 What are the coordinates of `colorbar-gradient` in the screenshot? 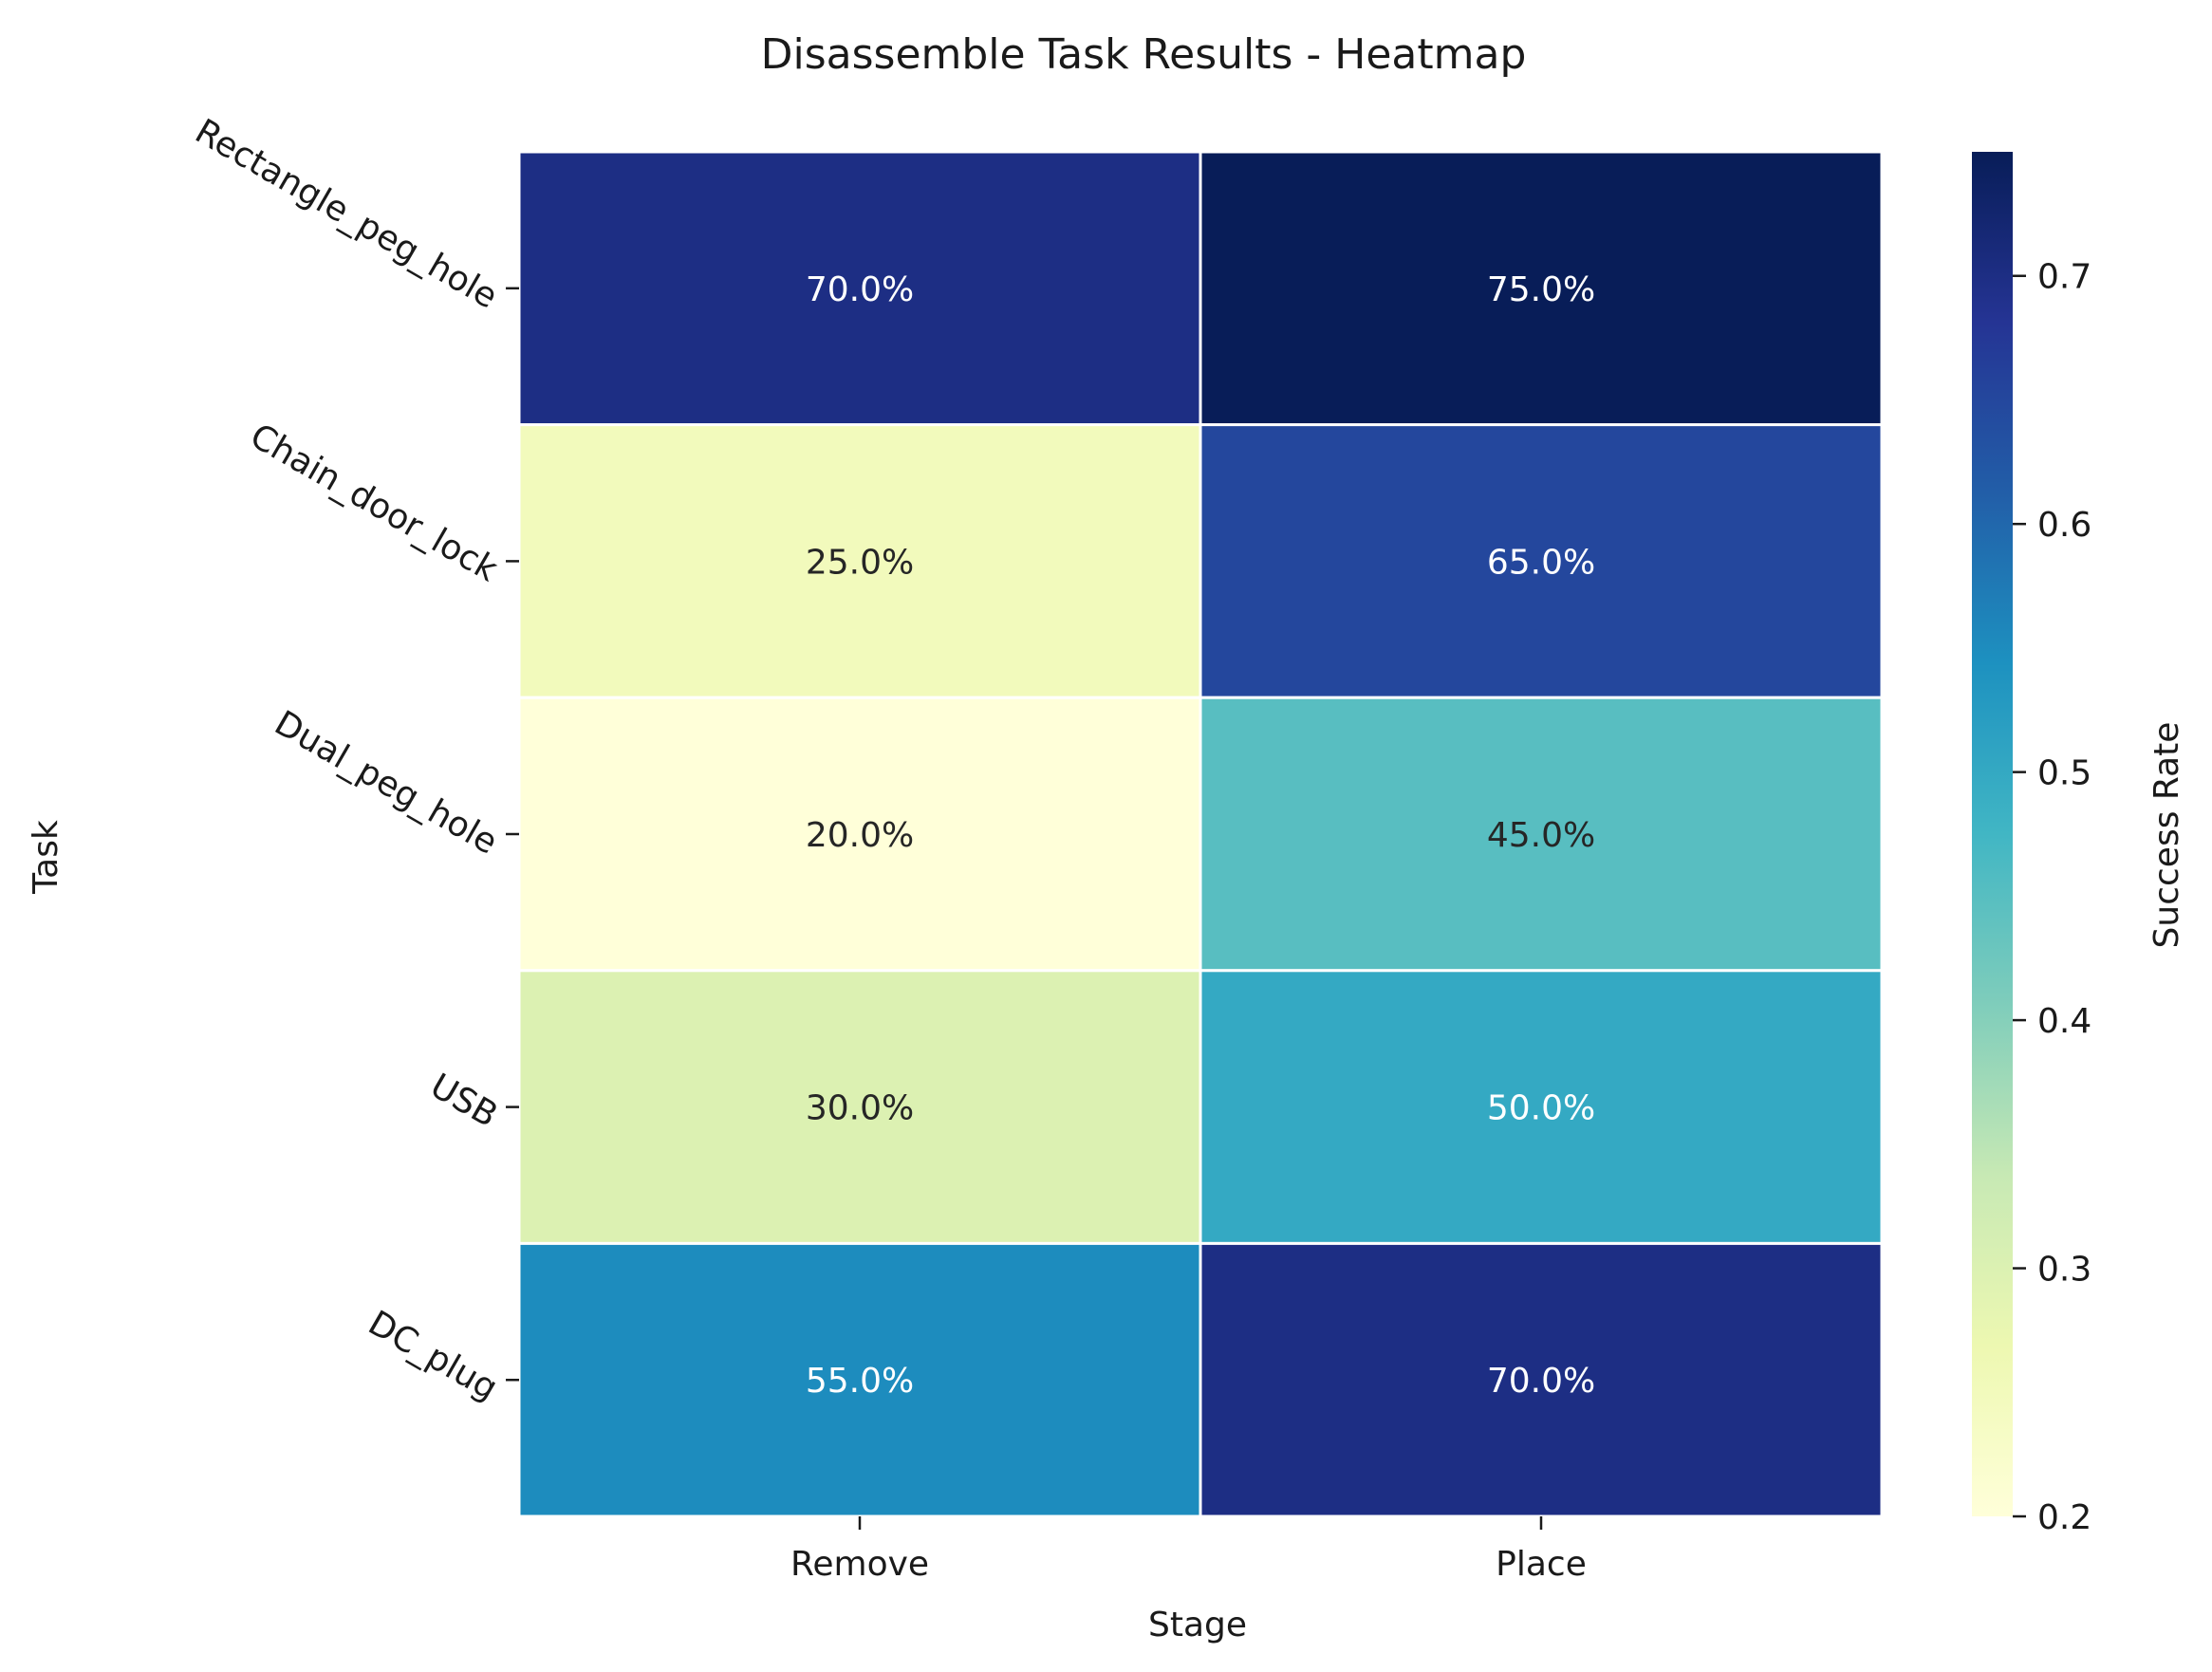 It's located at (1993, 834).